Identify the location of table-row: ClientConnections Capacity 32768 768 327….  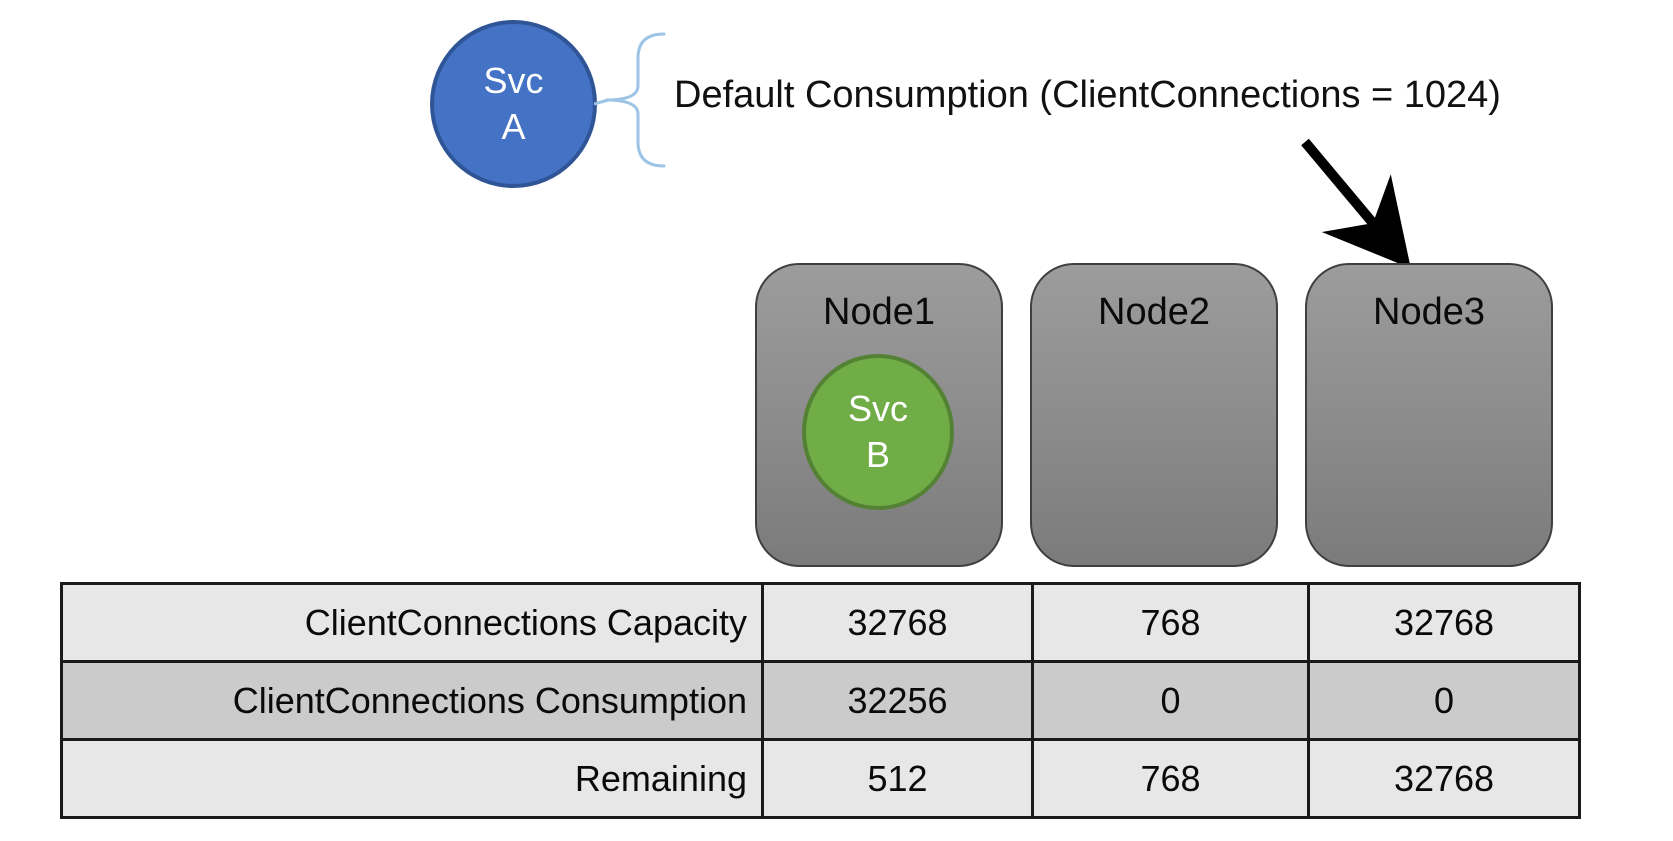
(820, 622).